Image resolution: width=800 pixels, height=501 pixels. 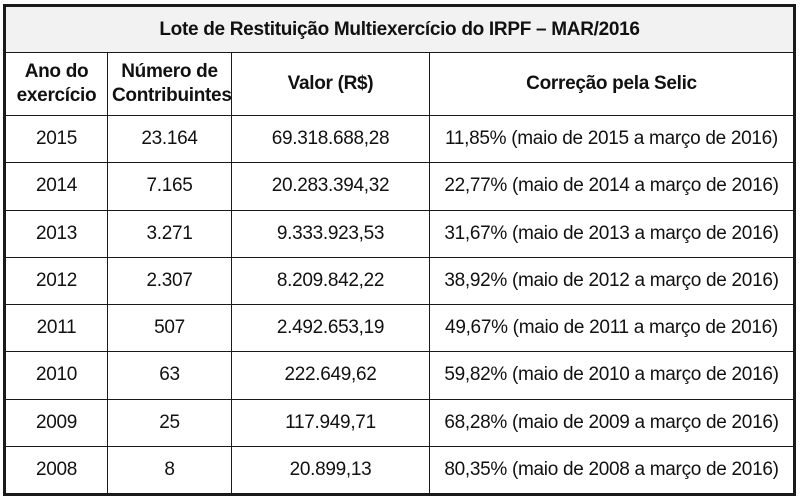 I want to click on cell-valor: 117.949,71, so click(x=330, y=422).